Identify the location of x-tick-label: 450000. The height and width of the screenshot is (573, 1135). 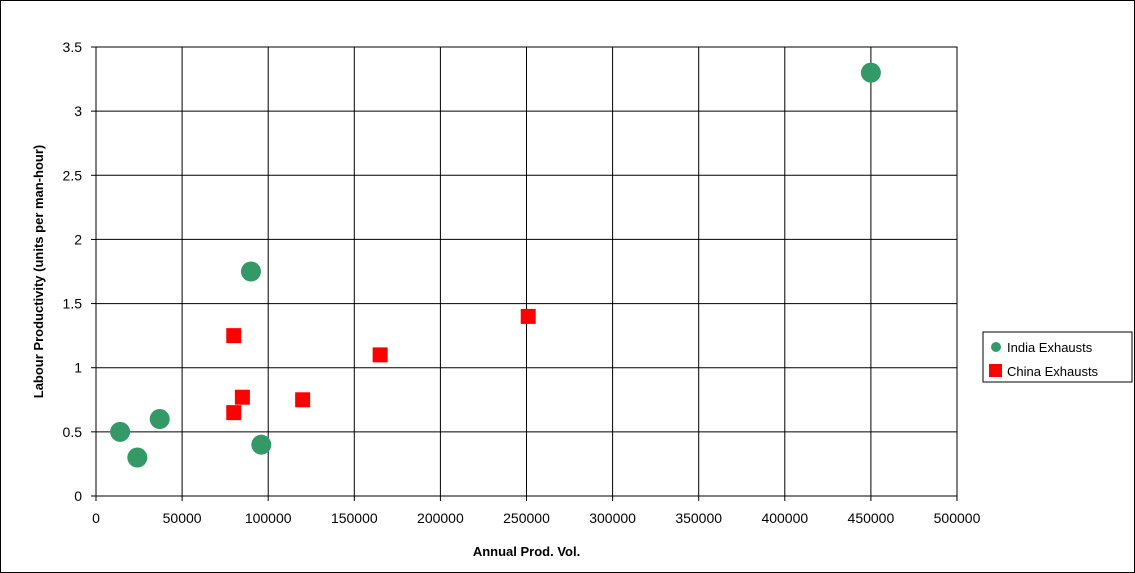
(871, 518).